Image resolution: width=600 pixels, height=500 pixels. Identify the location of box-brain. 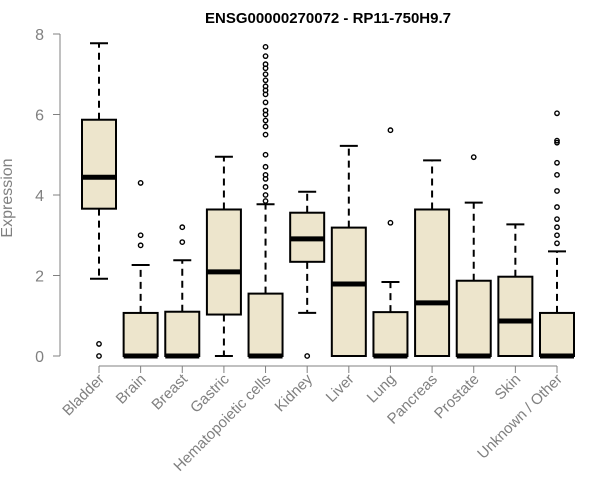
(140, 269).